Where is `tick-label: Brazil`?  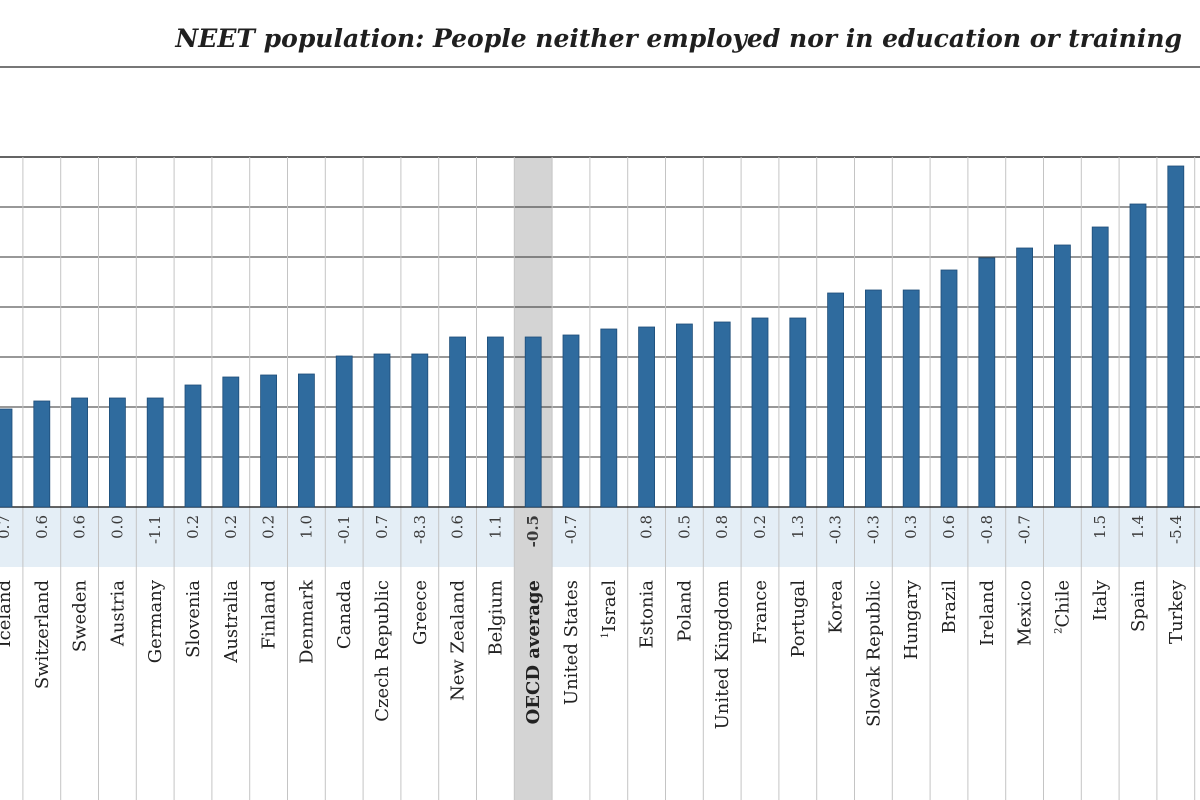 tick-label: Brazil is located at coordinates (949, 607).